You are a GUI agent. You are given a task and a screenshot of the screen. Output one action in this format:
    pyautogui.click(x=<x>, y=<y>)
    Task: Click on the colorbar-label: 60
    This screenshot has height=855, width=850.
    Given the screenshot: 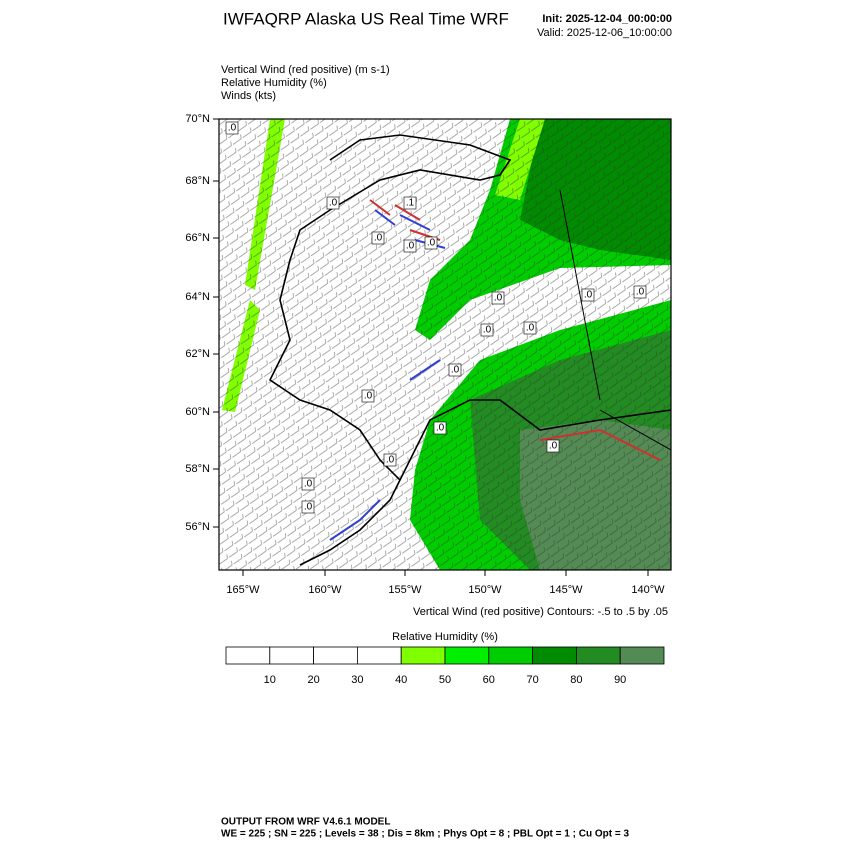 What is the action you would take?
    pyautogui.click(x=489, y=680)
    